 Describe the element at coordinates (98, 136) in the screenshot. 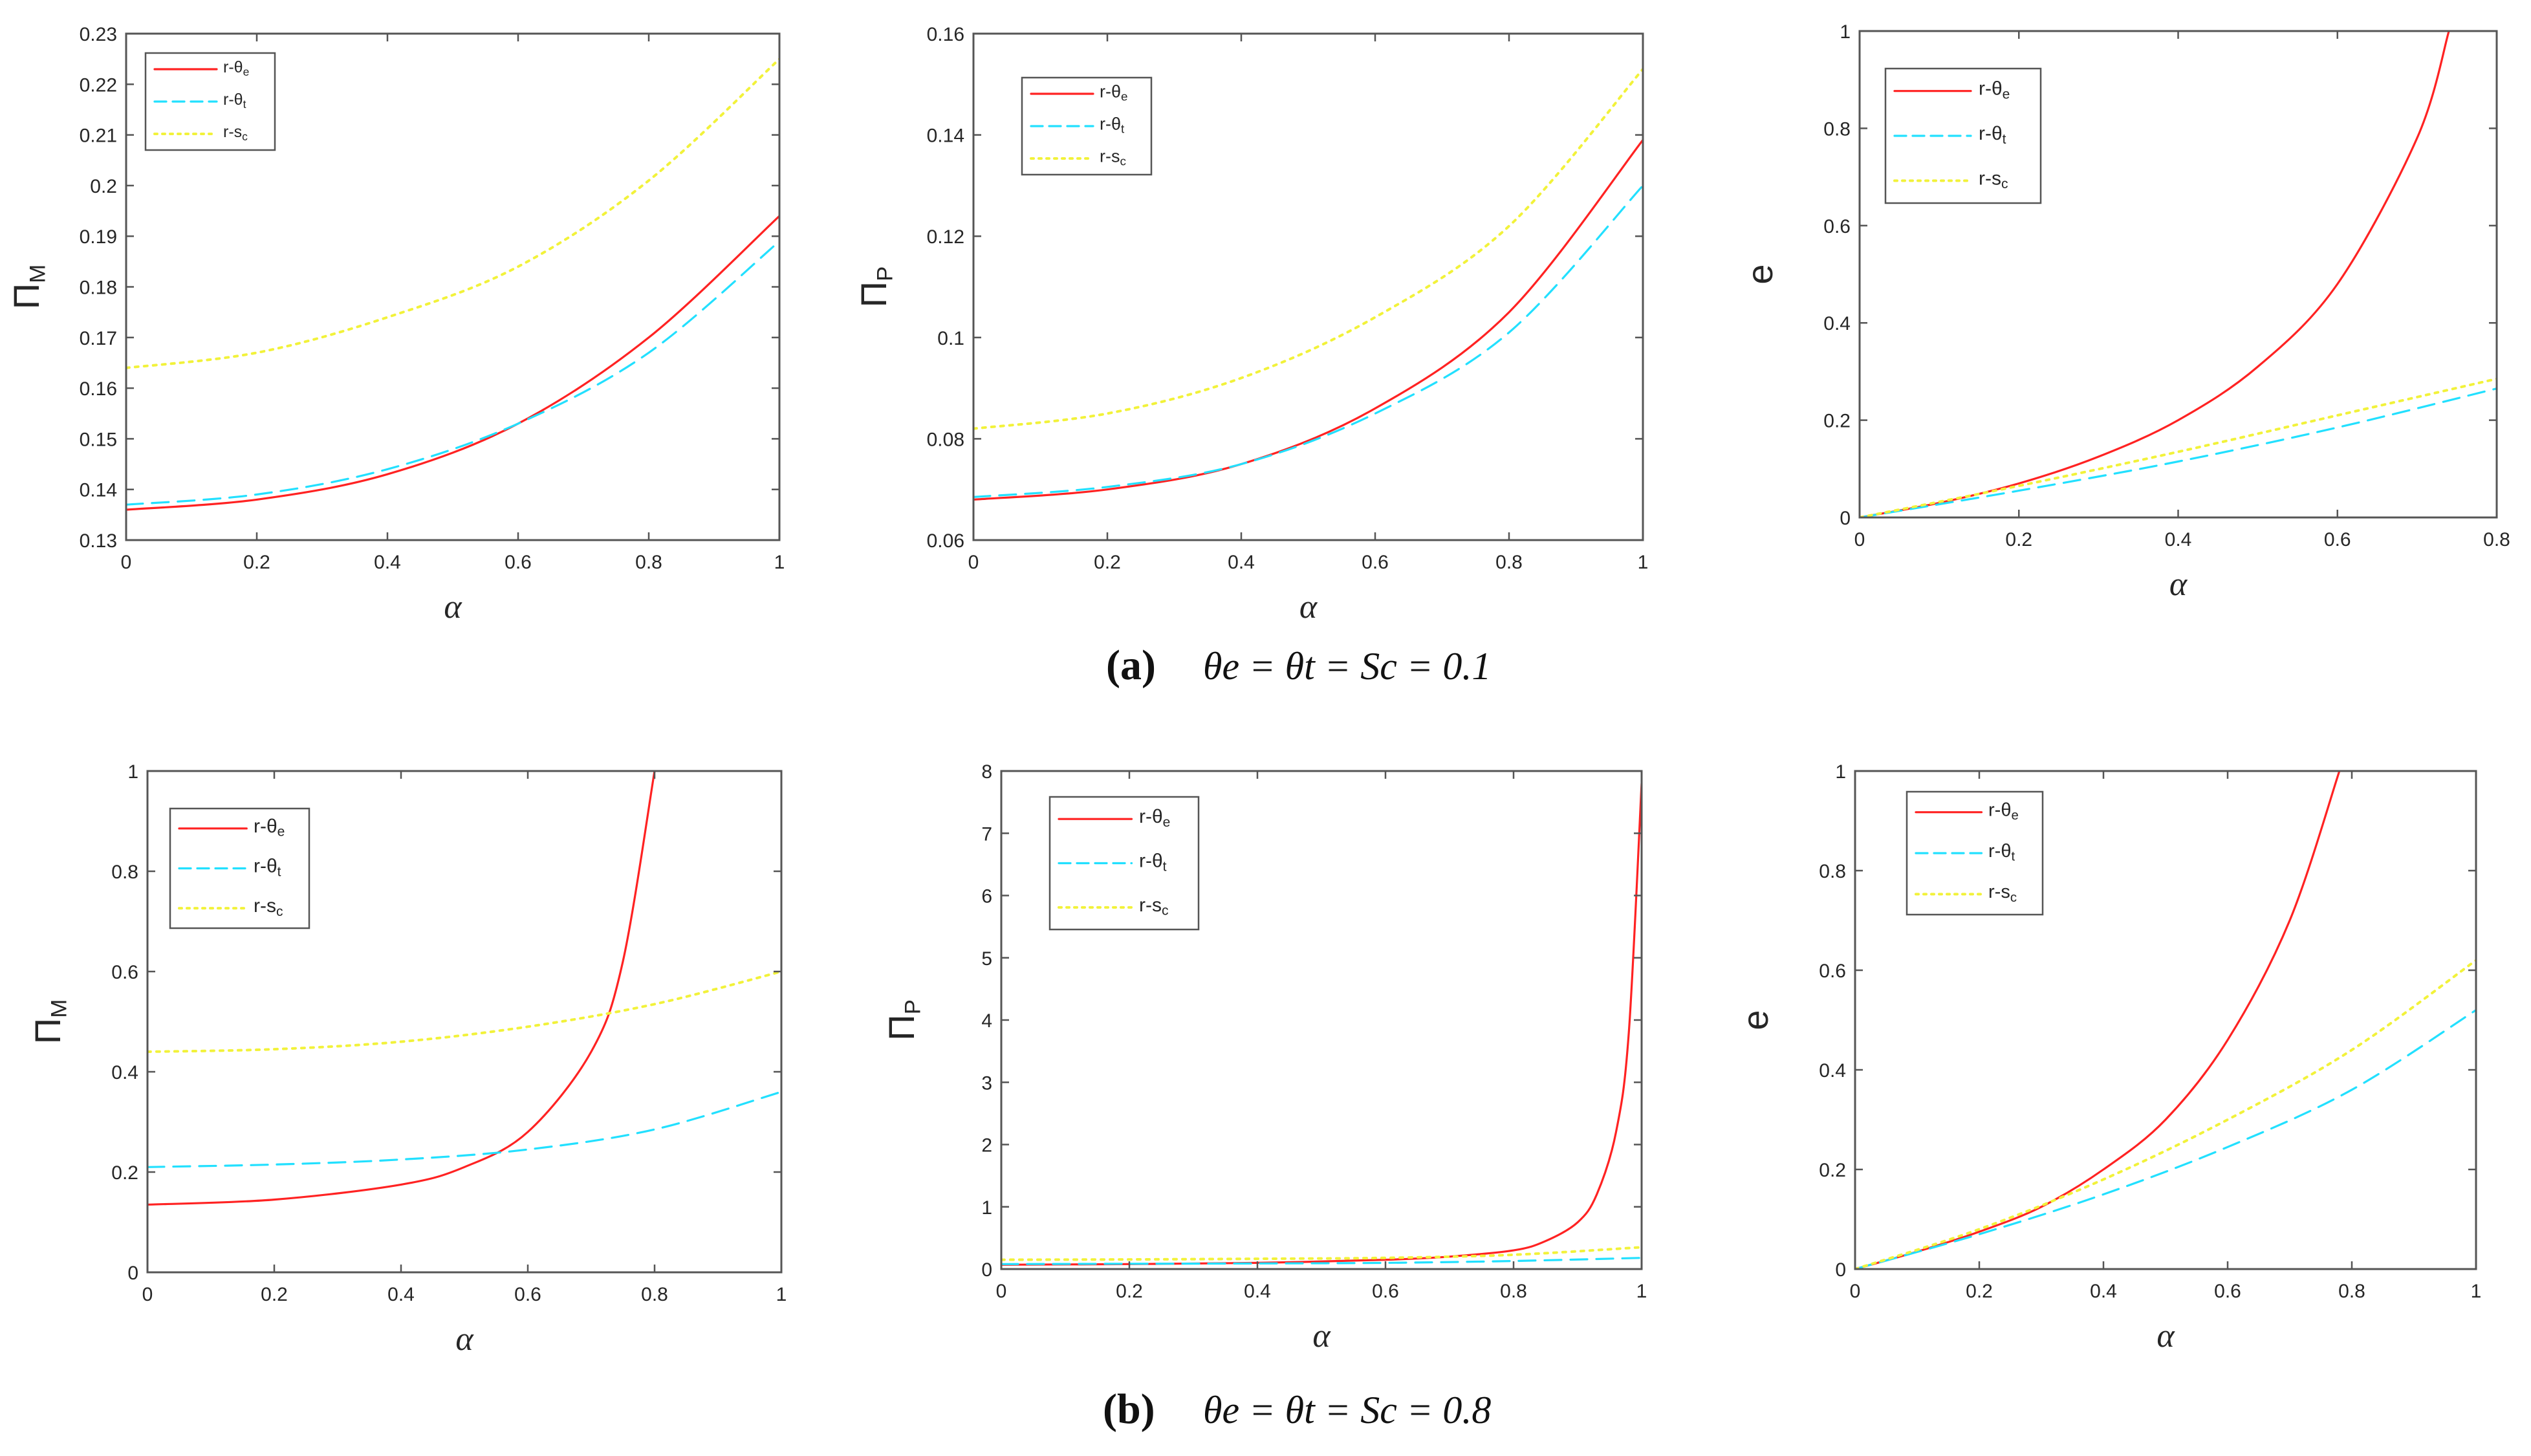

I see `y-tick-label: 0.21` at that location.